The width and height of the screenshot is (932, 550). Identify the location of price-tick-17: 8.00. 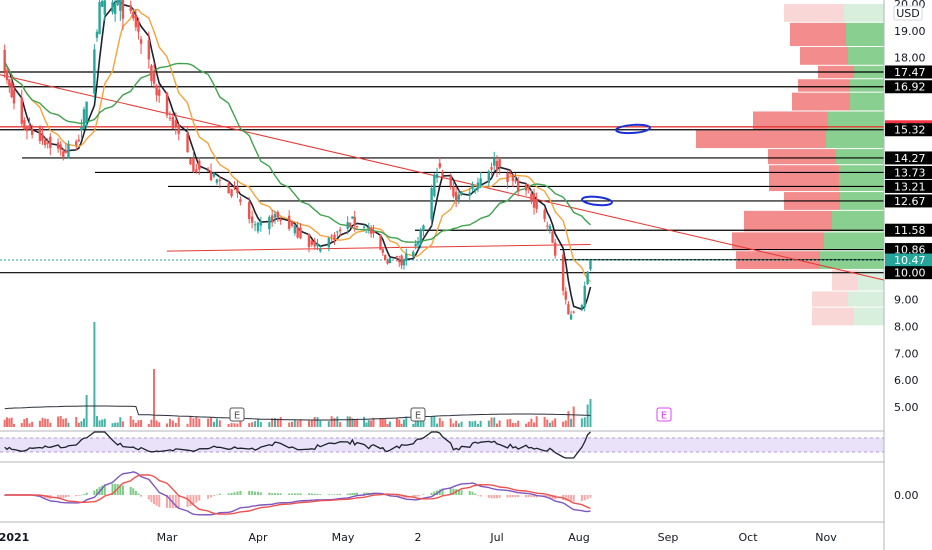
(906, 326).